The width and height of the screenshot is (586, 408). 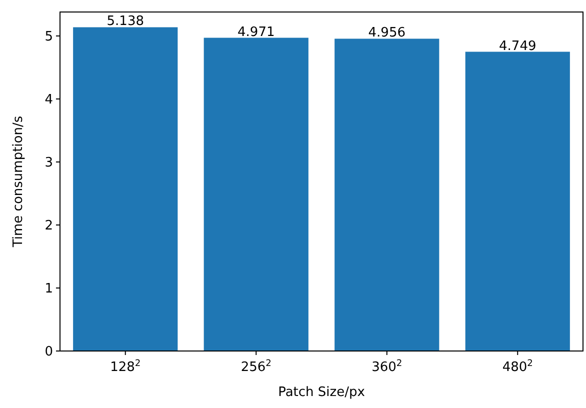 I want to click on x-tick-label: 256$^{2}$, so click(x=256, y=367).